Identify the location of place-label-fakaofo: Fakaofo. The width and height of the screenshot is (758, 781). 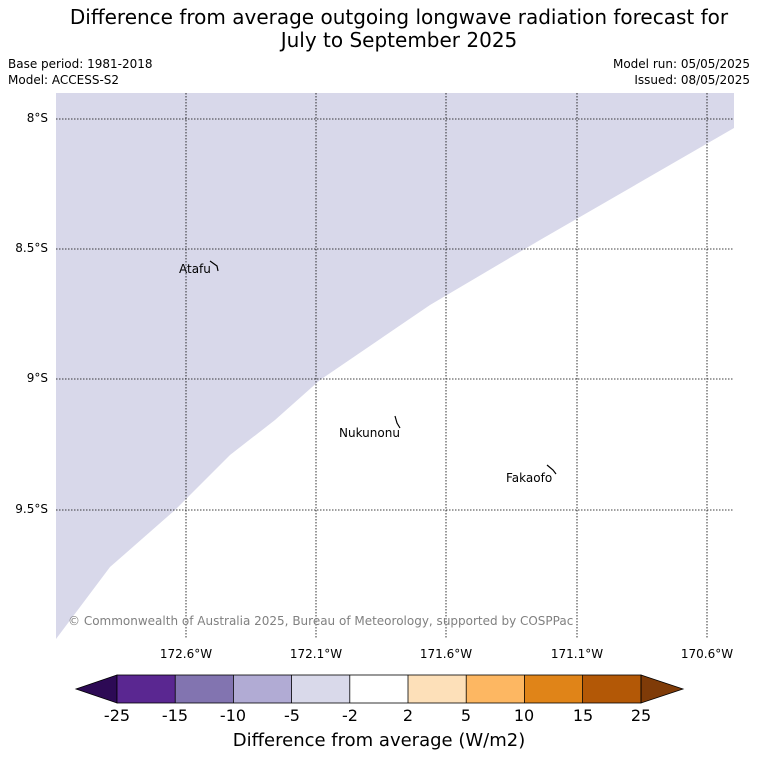
(529, 478).